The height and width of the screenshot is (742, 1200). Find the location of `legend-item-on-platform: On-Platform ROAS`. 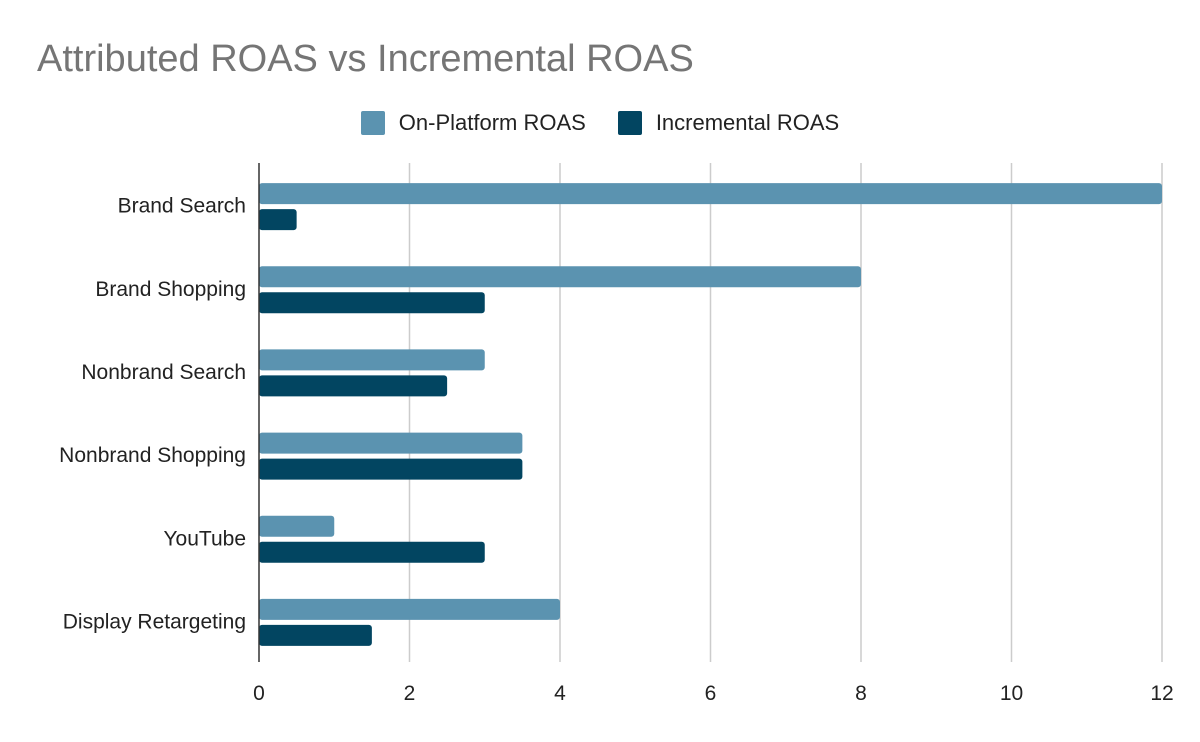

legend-item-on-platform: On-Platform ROAS is located at coordinates (473, 123).